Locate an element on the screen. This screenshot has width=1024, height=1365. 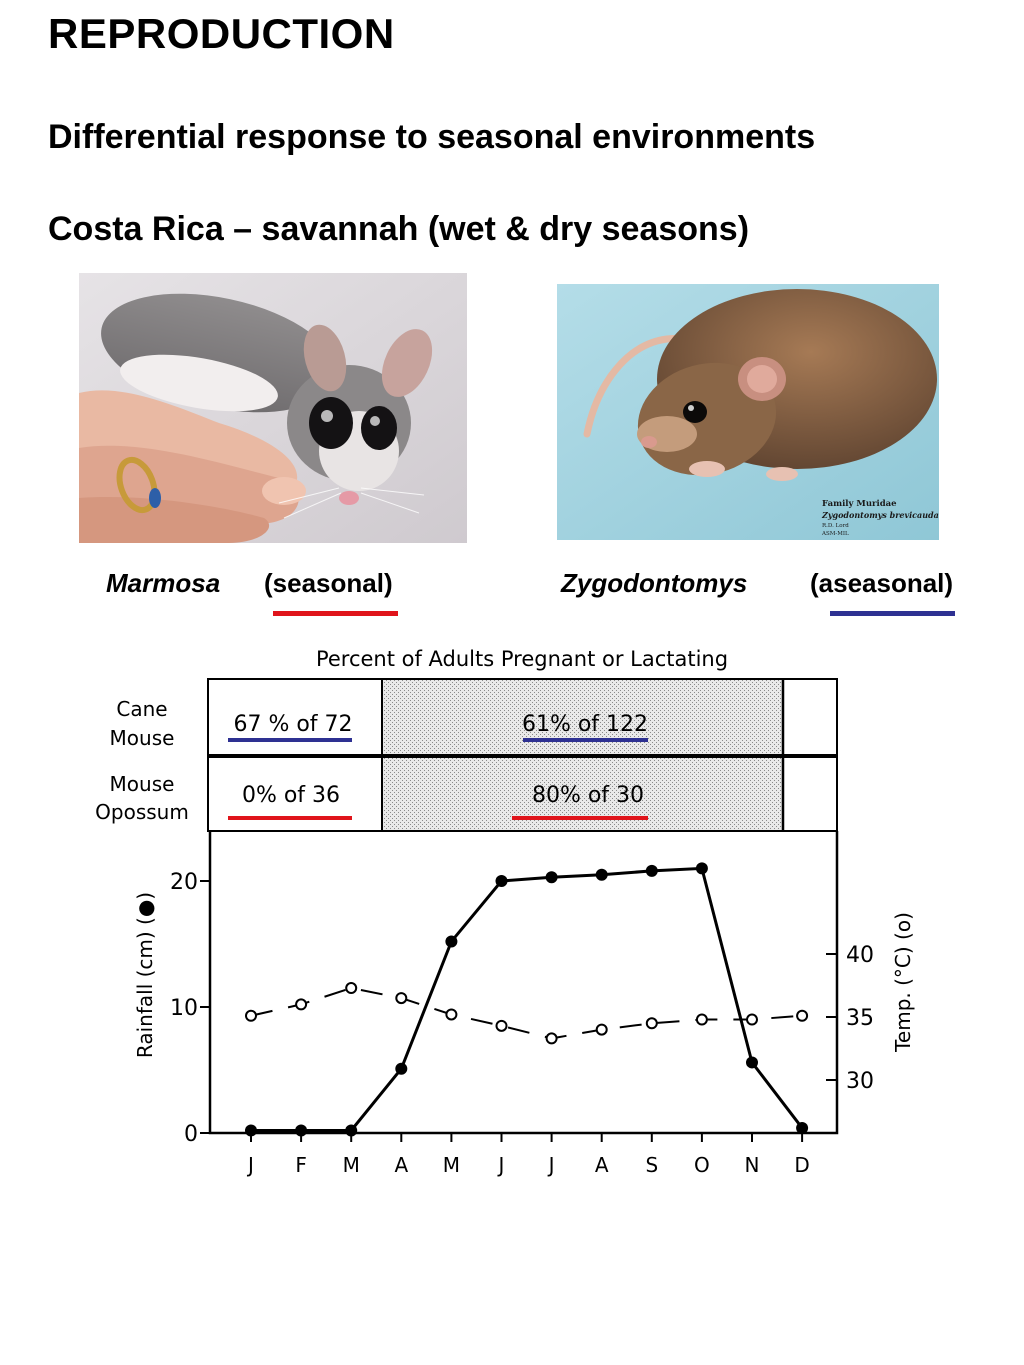
marmosa-status-label: (seasonal) is located at coordinates (328, 583).